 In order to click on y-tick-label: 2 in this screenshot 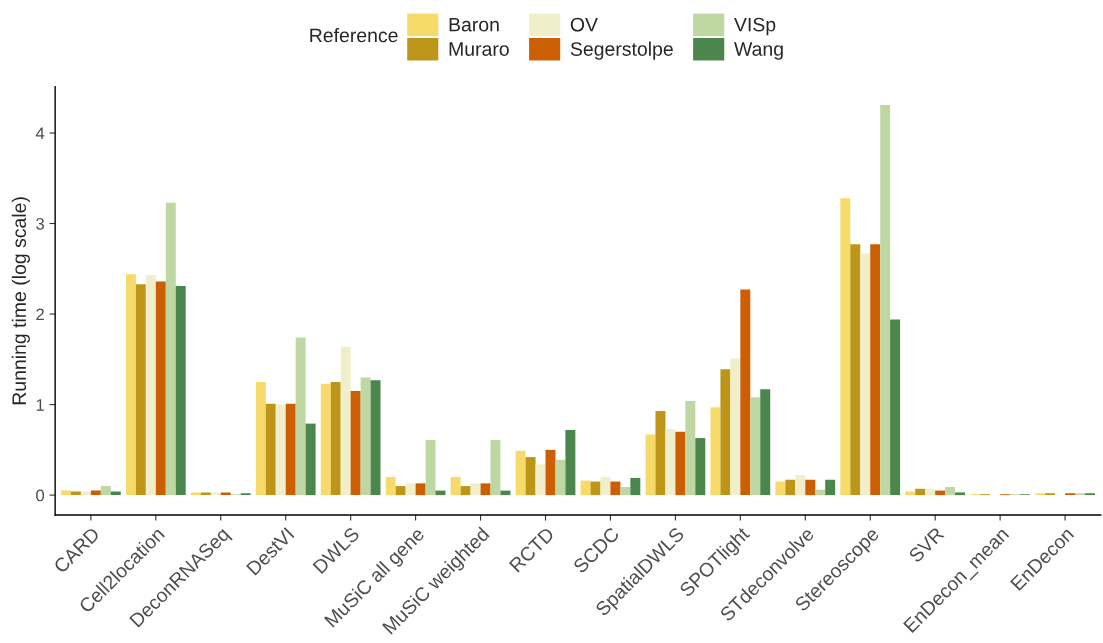, I will do `click(40, 314)`.